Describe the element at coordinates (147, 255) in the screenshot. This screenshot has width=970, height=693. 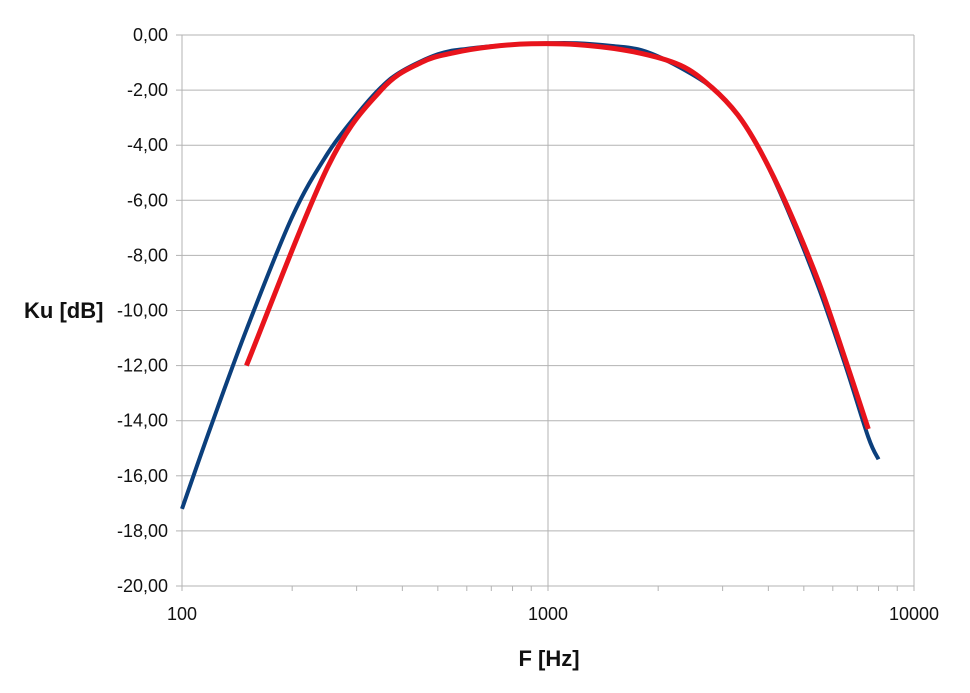
I see `y-tick-label: -8,00` at that location.